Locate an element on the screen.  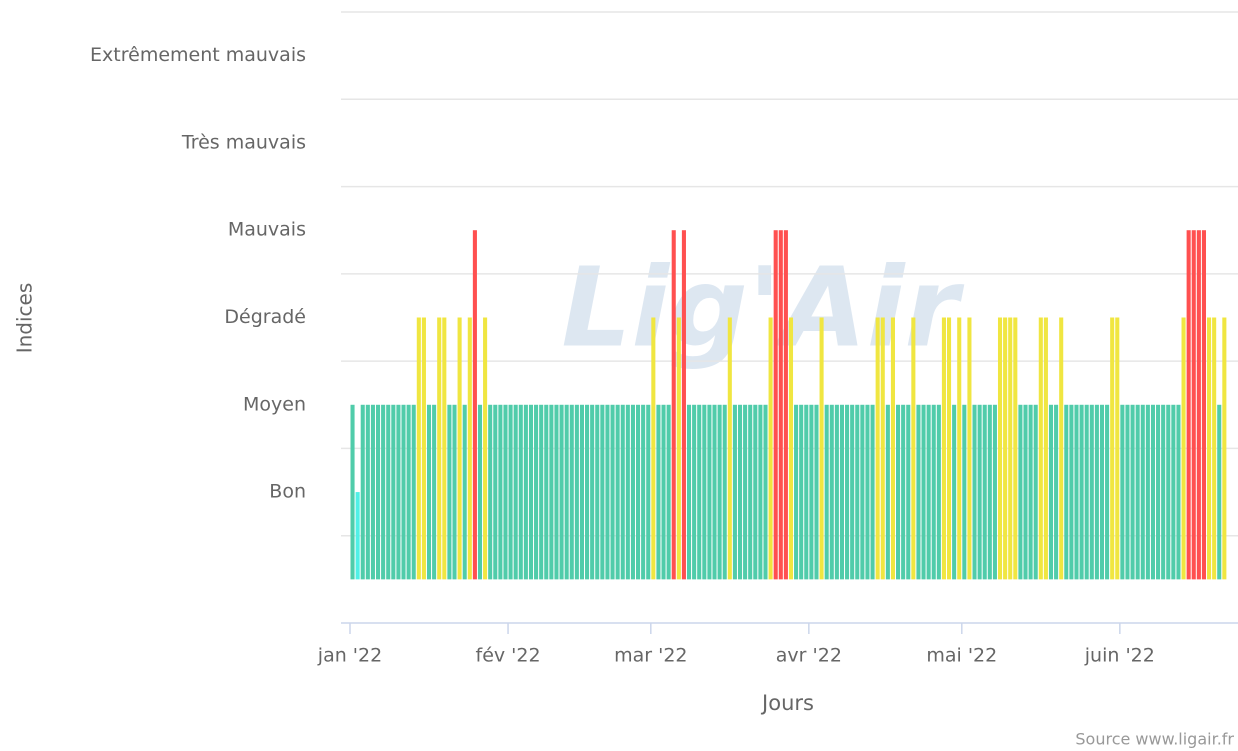
x-tick-label: juin '22 is located at coordinates (1119, 656).